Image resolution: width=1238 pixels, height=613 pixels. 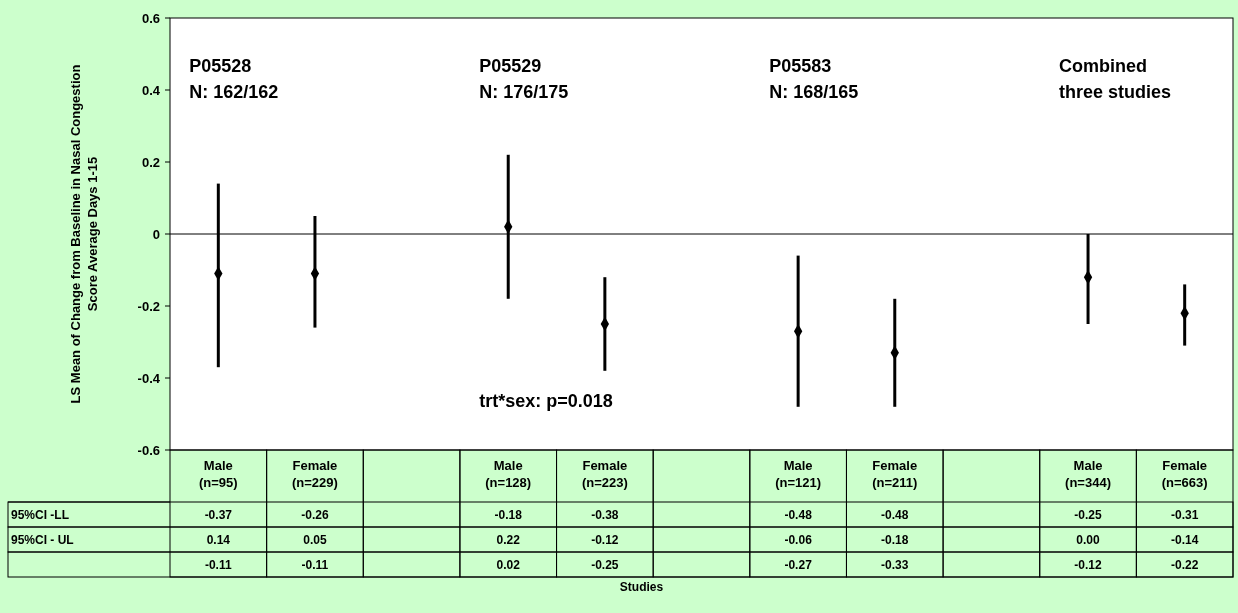 I want to click on data-label: -0.25, so click(x=605, y=565).